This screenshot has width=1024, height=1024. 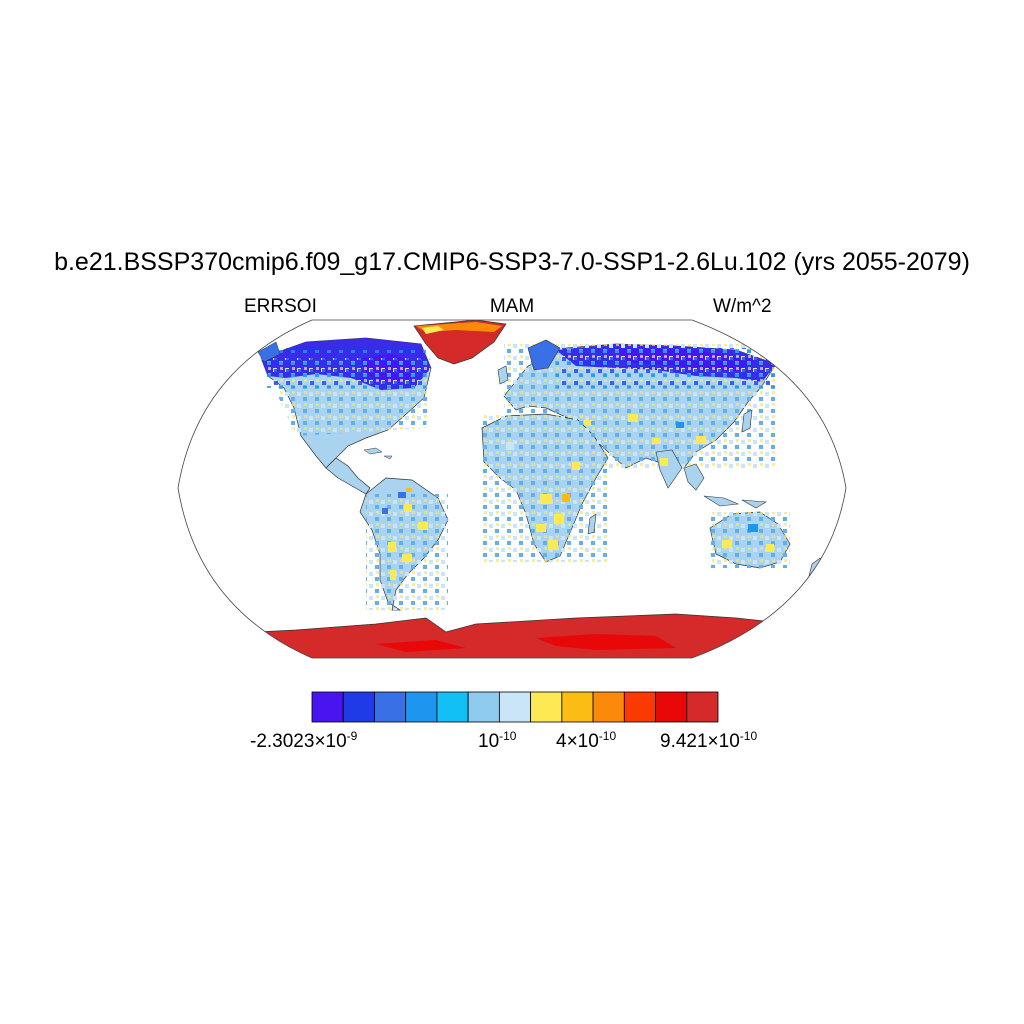 What do you see at coordinates (497, 740) in the screenshot?
I see `colorbar-label-1e-10: 10-10` at bounding box center [497, 740].